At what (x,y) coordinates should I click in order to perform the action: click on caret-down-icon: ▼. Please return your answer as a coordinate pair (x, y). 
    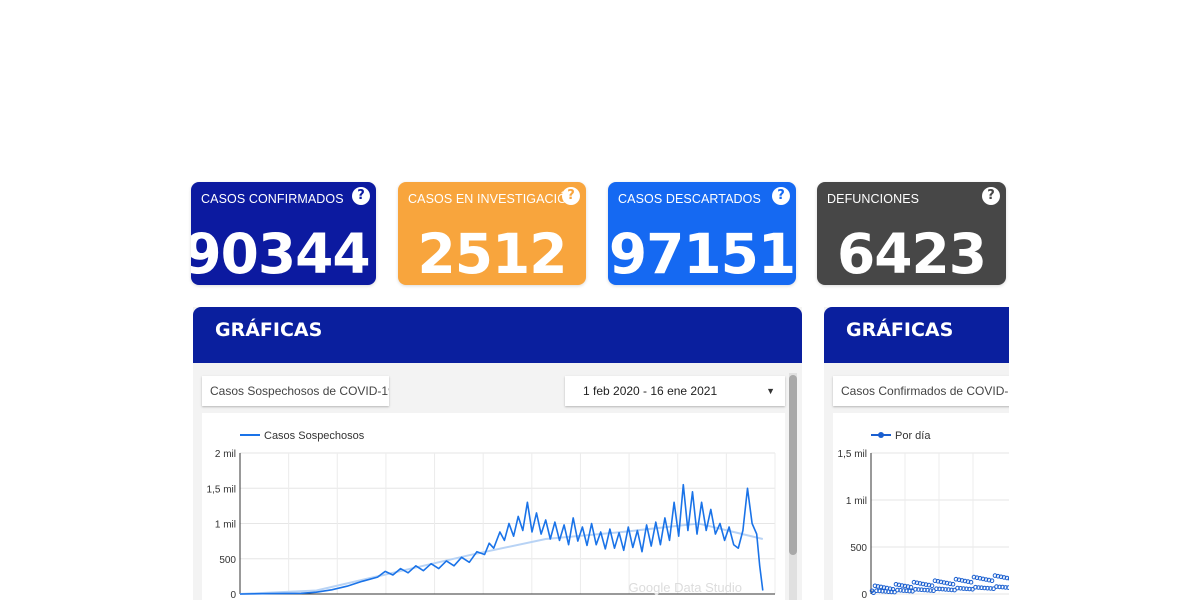
    Looking at the image, I should click on (770, 391).